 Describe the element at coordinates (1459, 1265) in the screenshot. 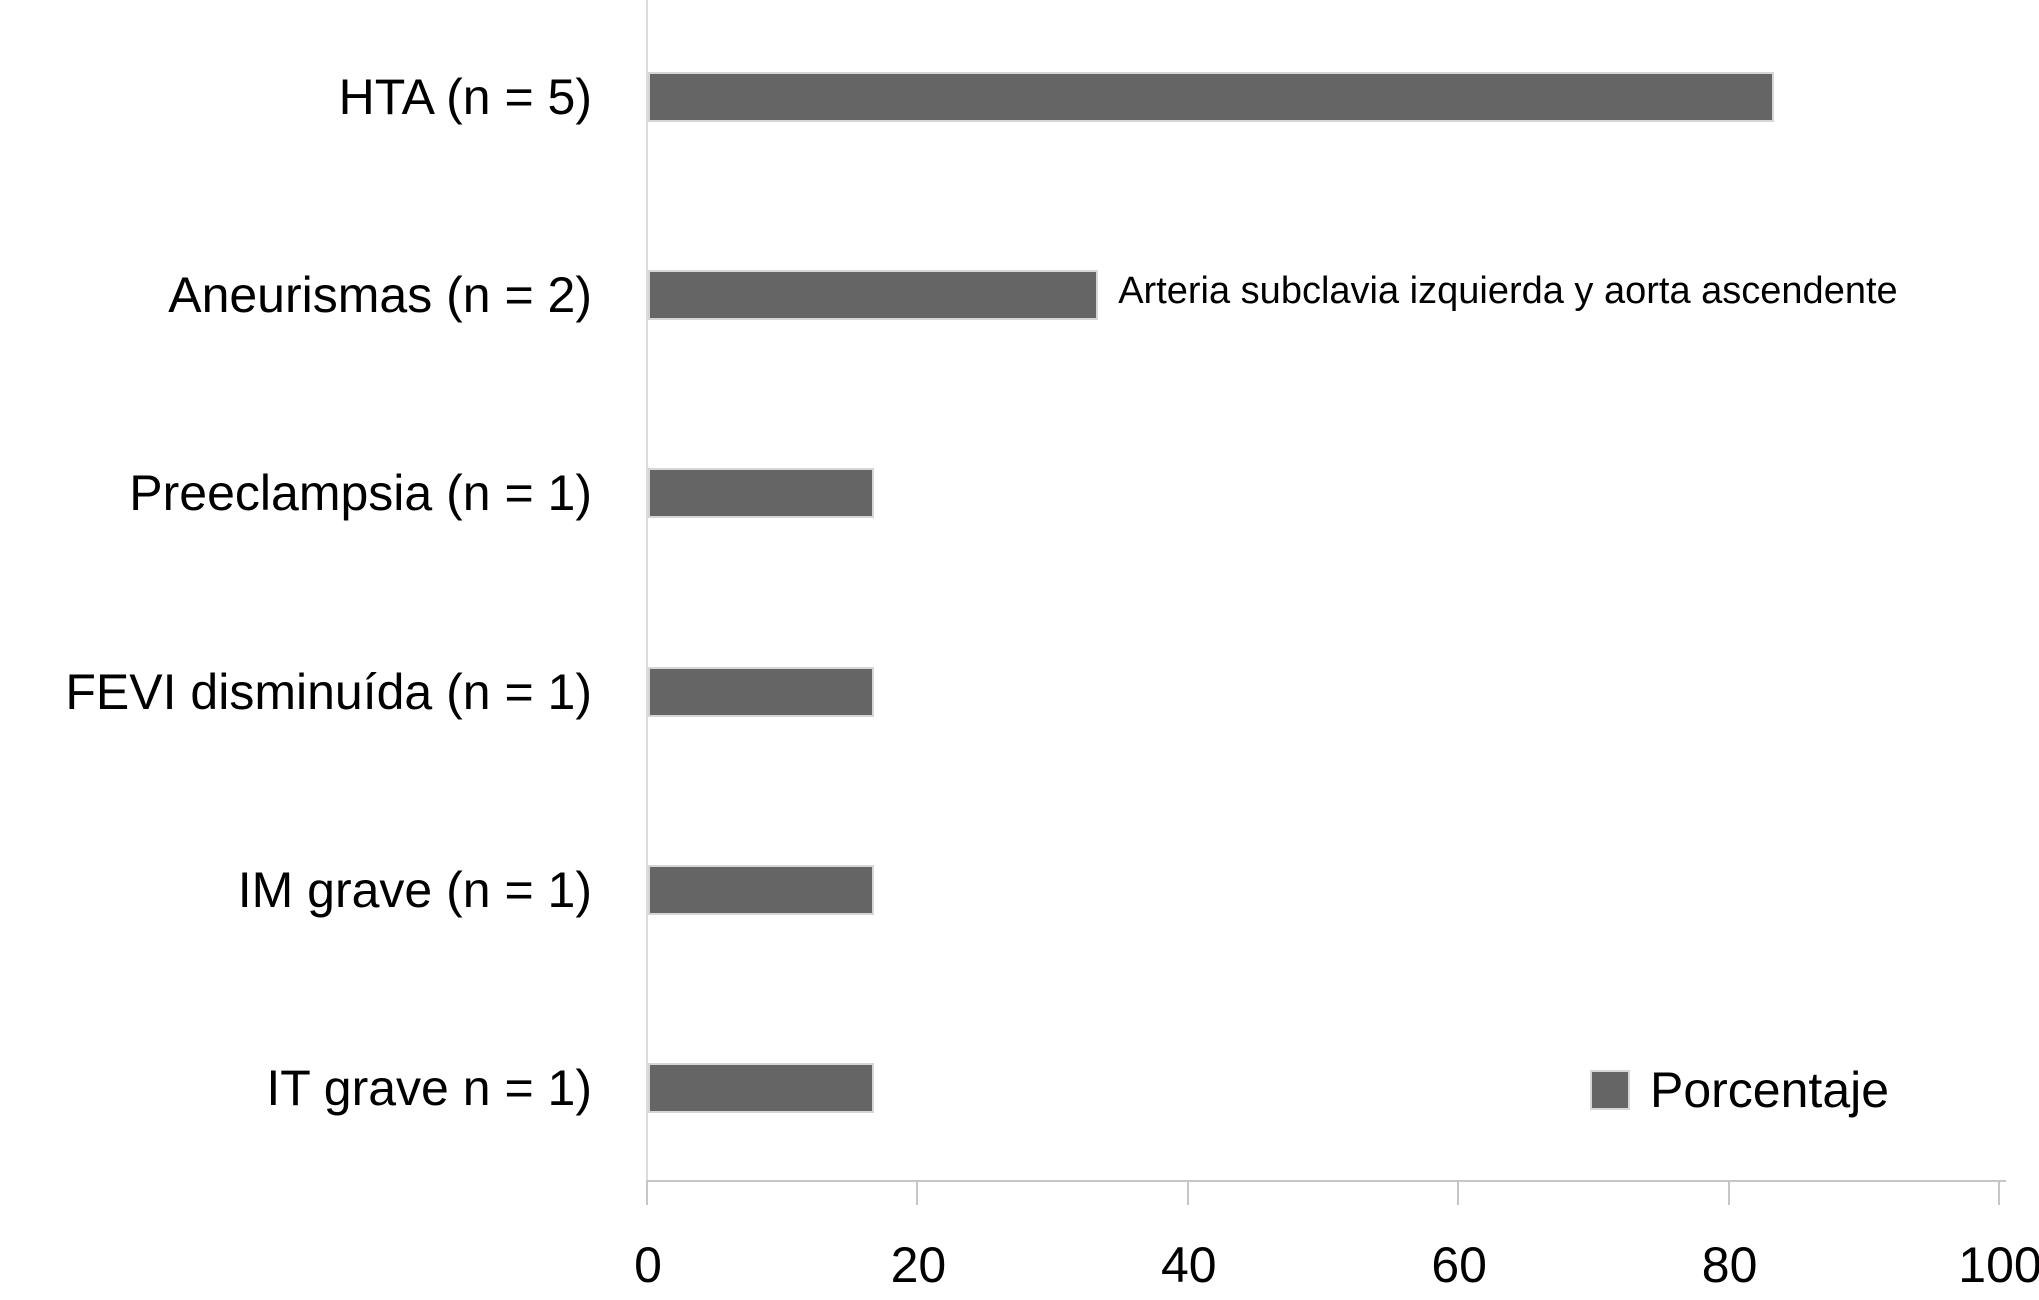

I see `x-tick-label: 60` at that location.